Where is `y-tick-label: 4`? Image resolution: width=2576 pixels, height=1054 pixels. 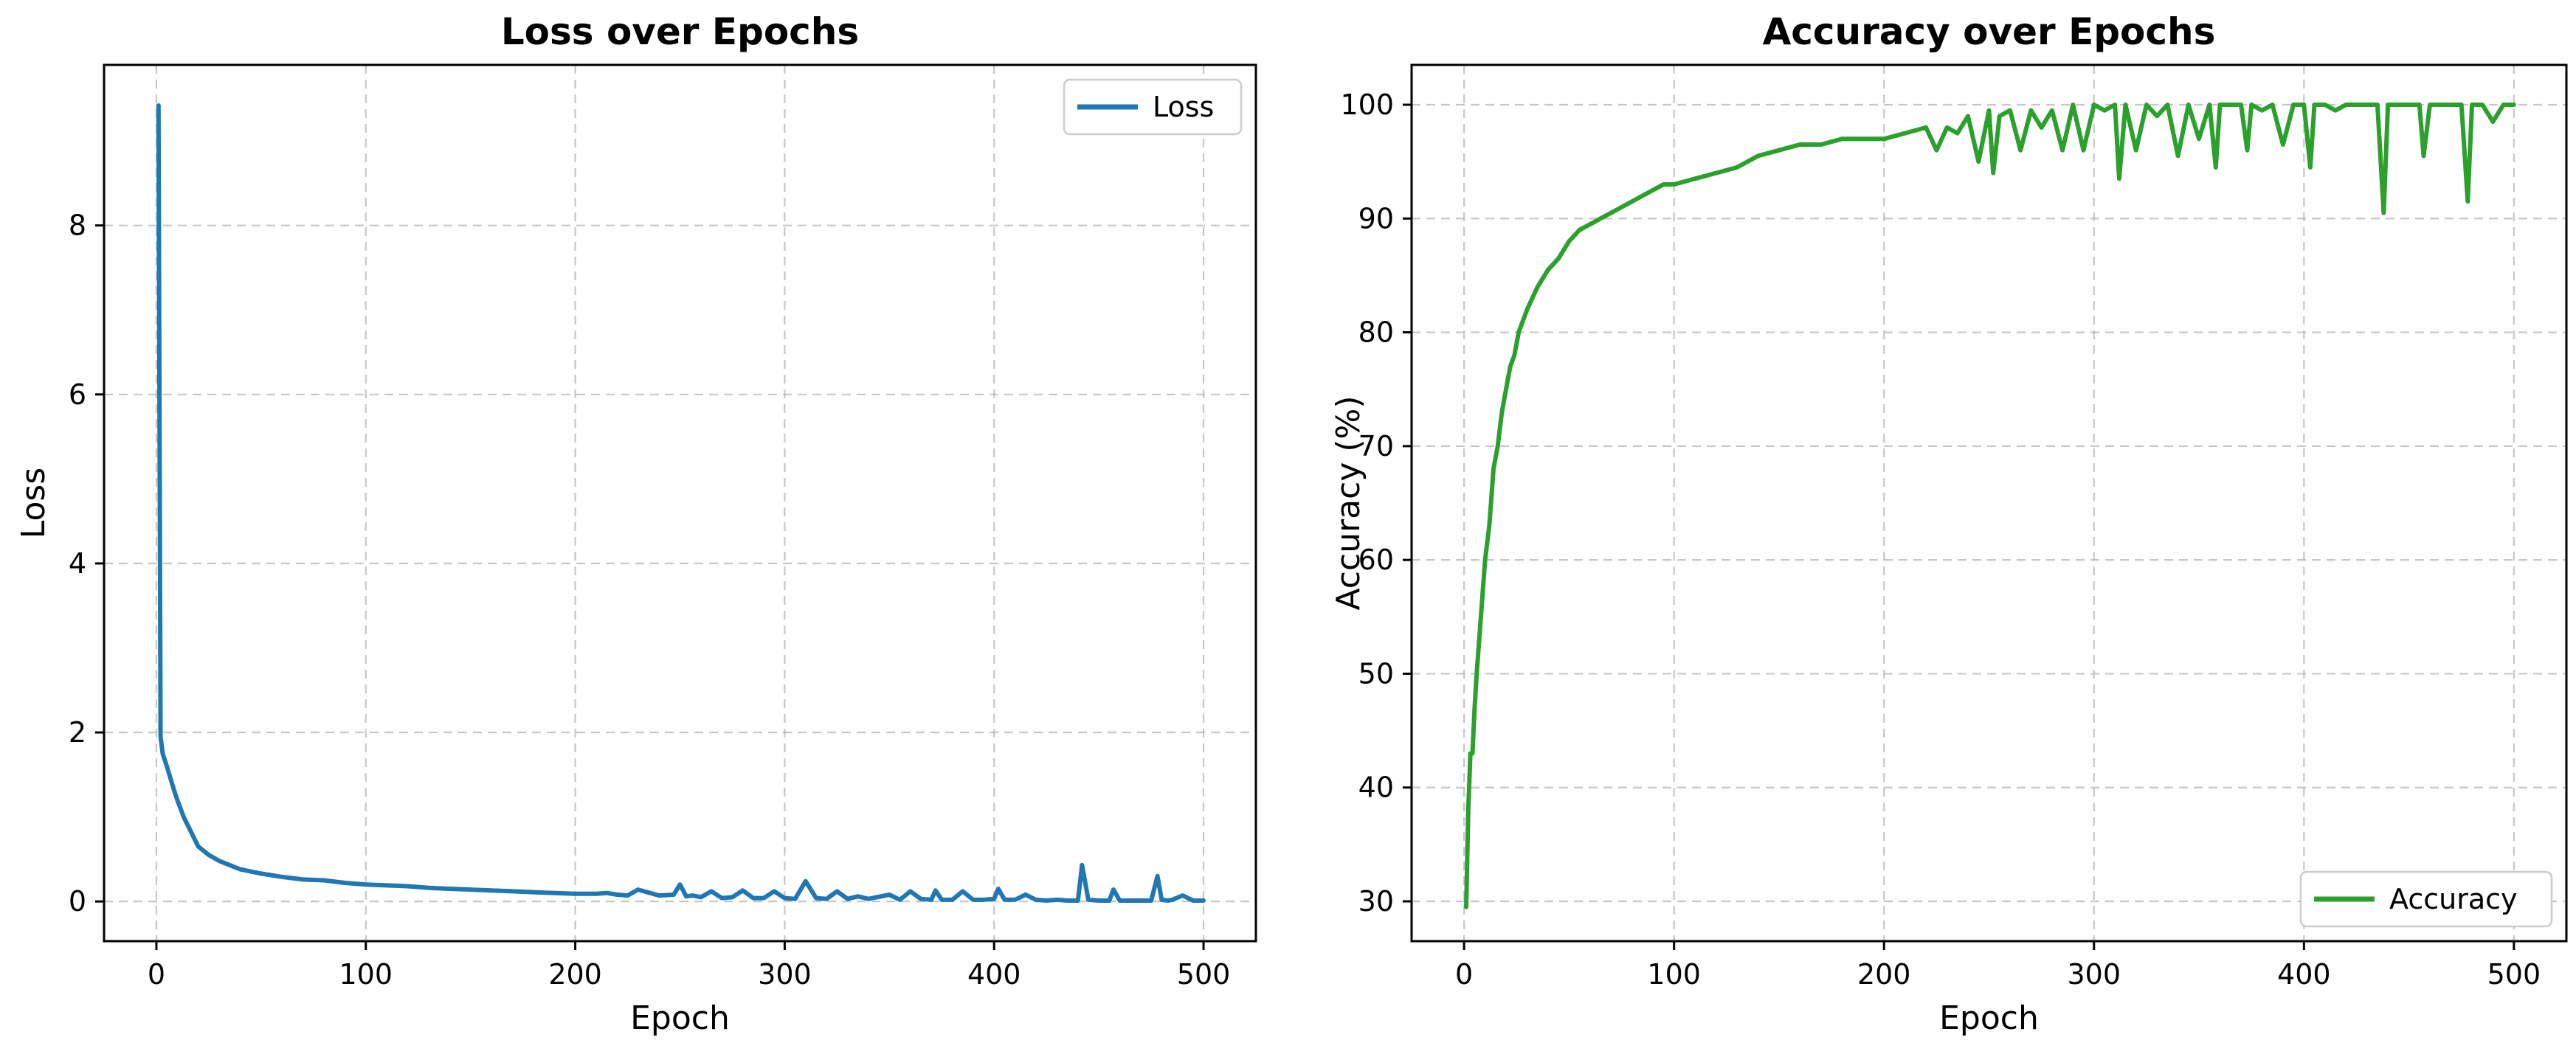 y-tick-label: 4 is located at coordinates (77, 563).